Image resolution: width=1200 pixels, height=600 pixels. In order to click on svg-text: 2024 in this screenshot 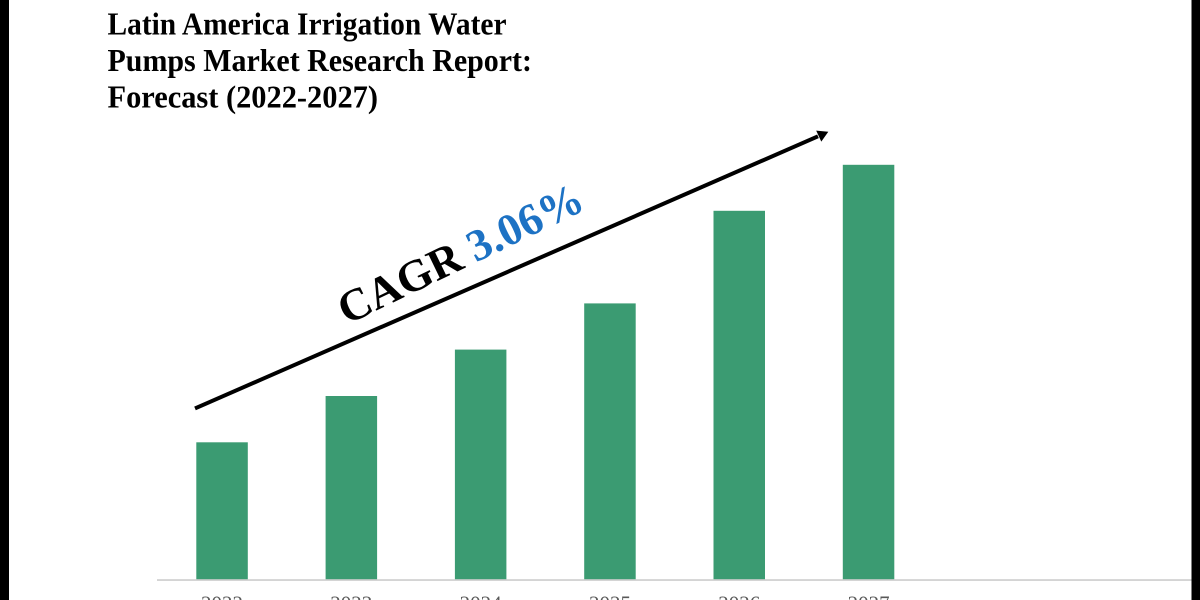, I will do `click(481, 595)`.